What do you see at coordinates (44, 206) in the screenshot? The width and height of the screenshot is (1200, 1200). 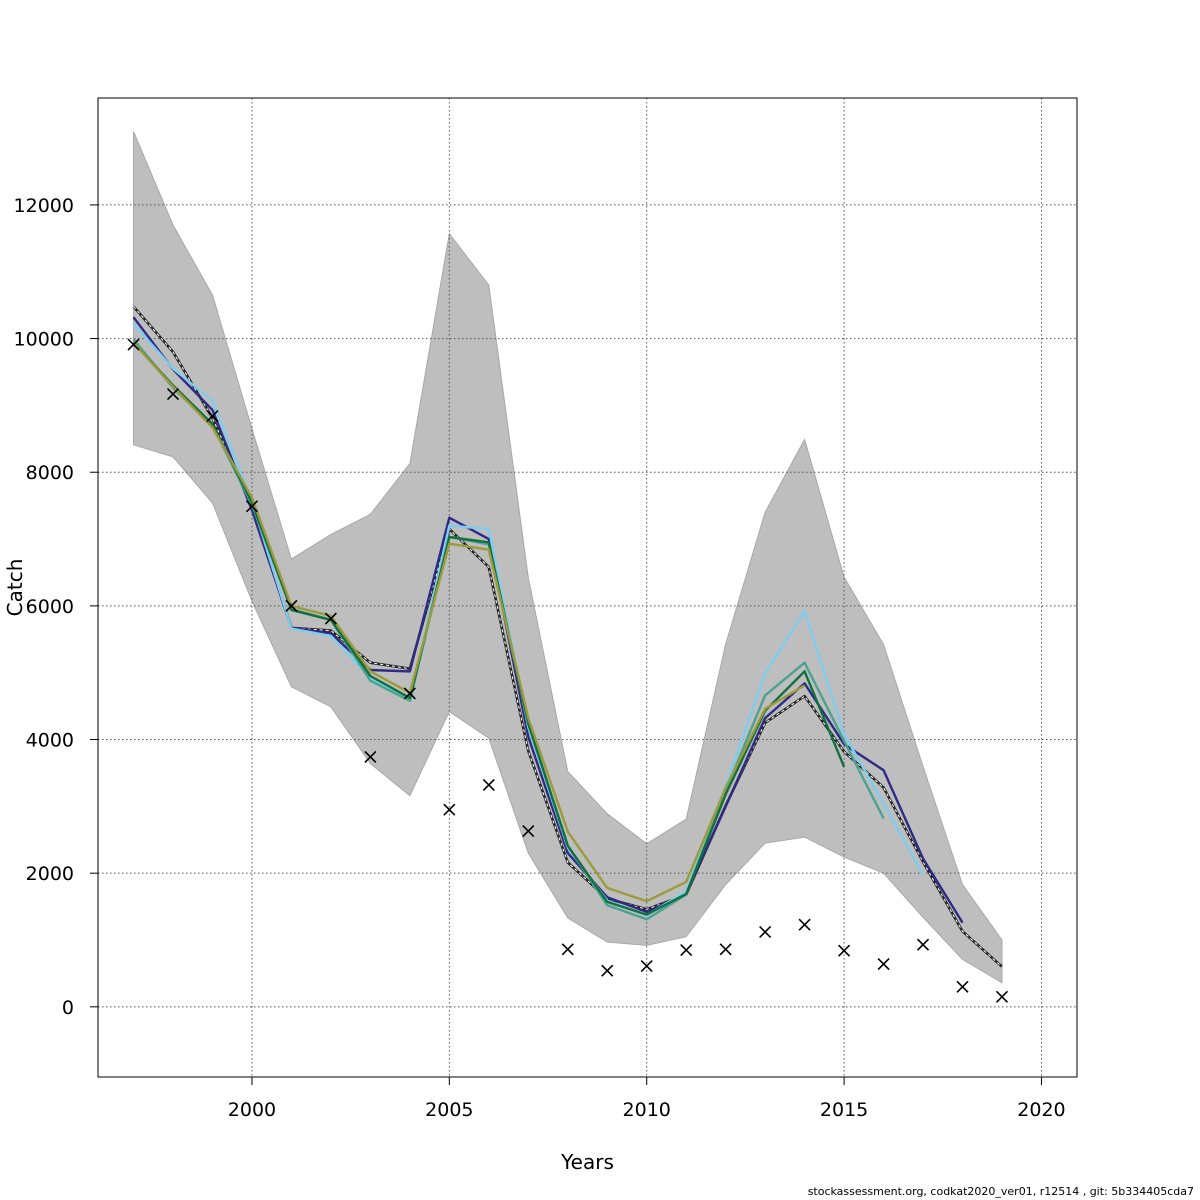 I see `y-tick-label: 12000` at bounding box center [44, 206].